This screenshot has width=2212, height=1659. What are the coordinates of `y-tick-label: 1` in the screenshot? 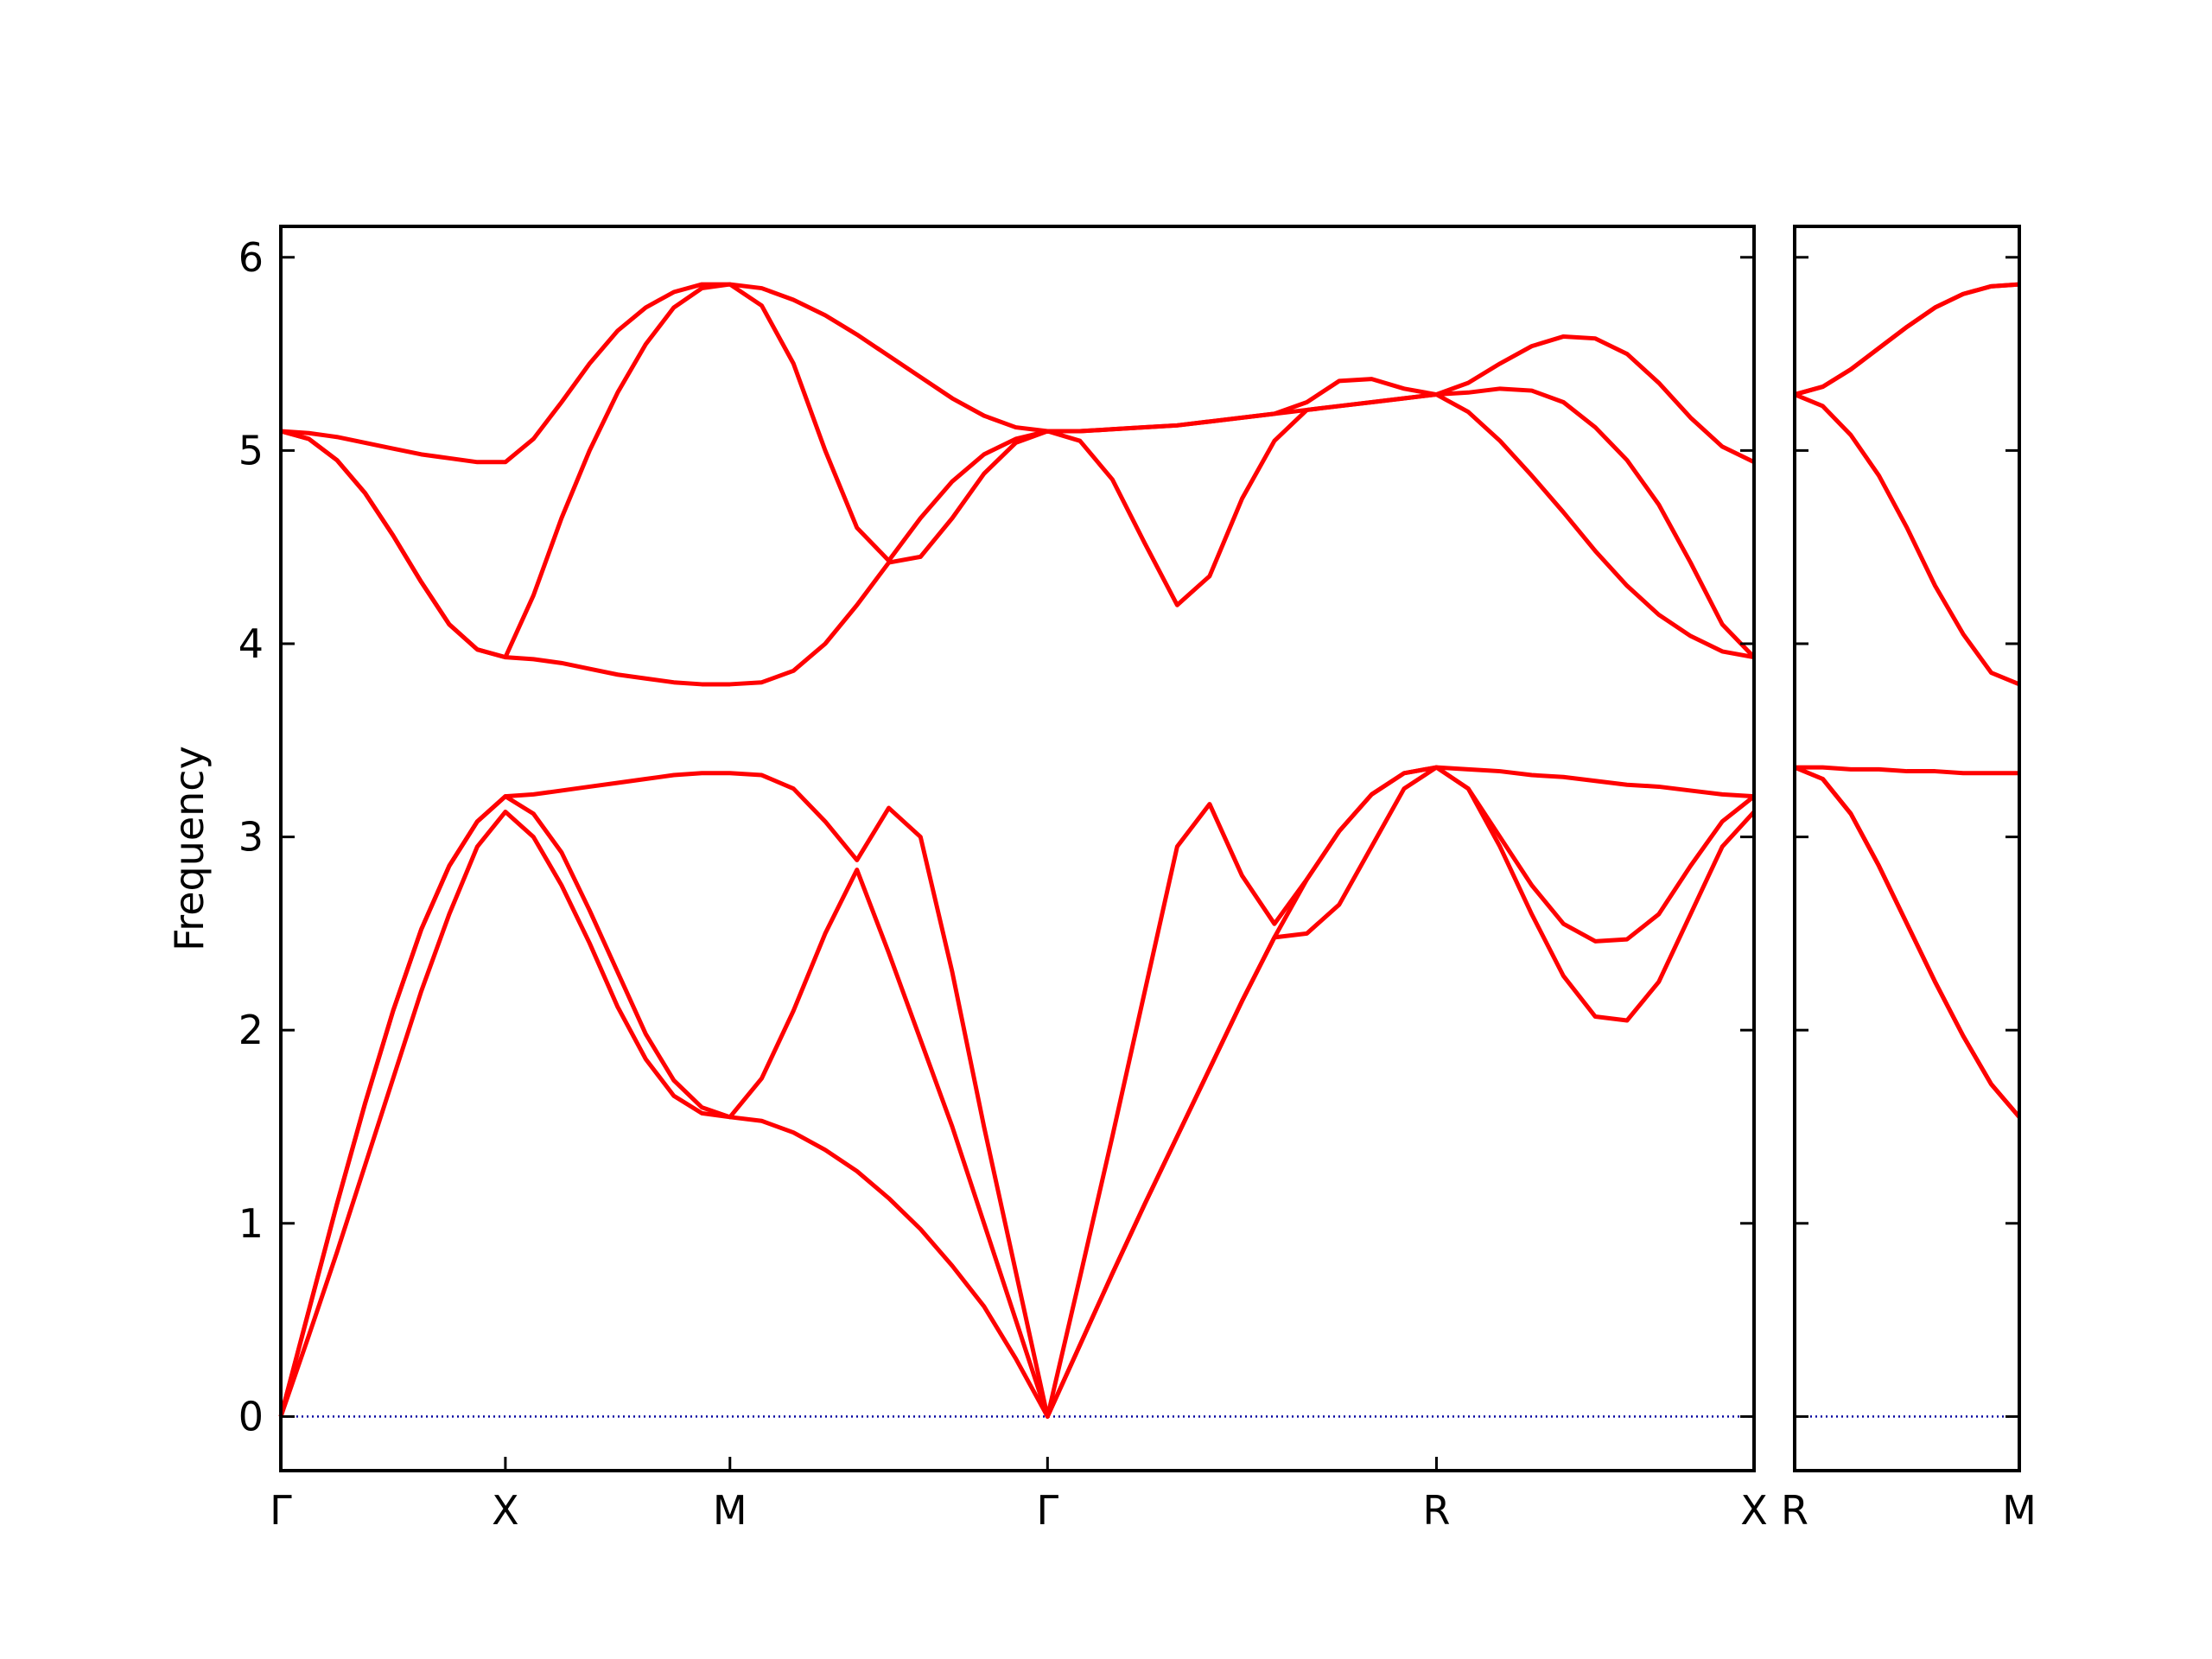 It's located at (251, 1223).